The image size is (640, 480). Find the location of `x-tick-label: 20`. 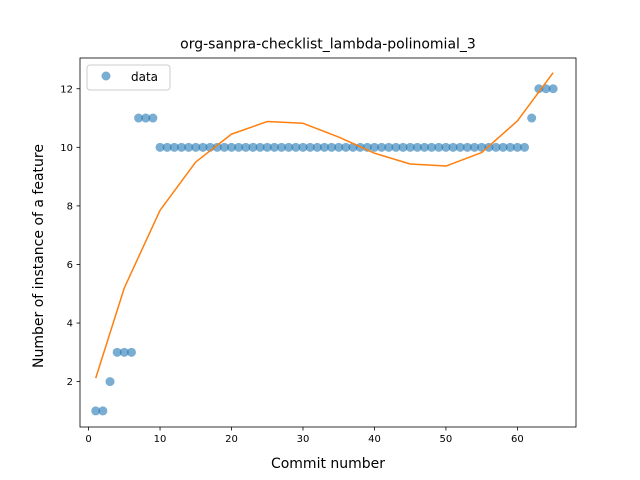

x-tick-label: 20 is located at coordinates (231, 439).